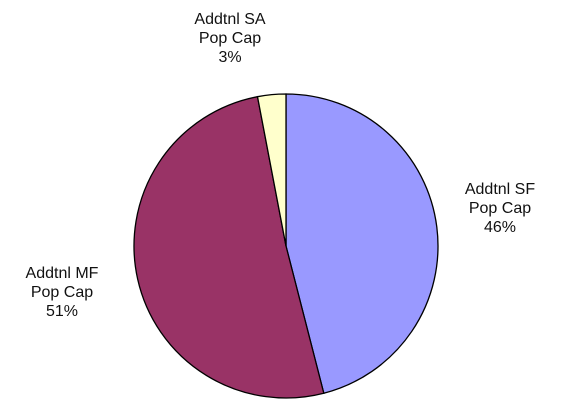 The height and width of the screenshot is (401, 561). What do you see at coordinates (230, 57) in the screenshot?
I see `value-label: 3%` at bounding box center [230, 57].